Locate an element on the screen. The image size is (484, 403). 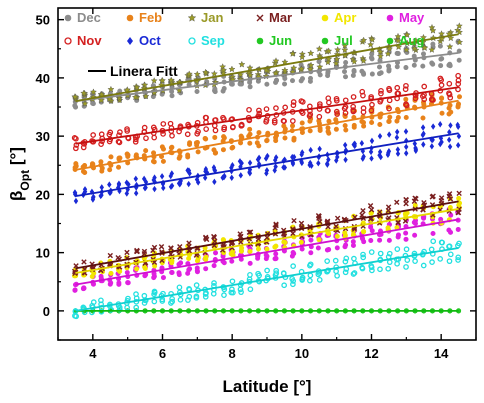
legend-label: Oct is located at coordinates (150, 40).